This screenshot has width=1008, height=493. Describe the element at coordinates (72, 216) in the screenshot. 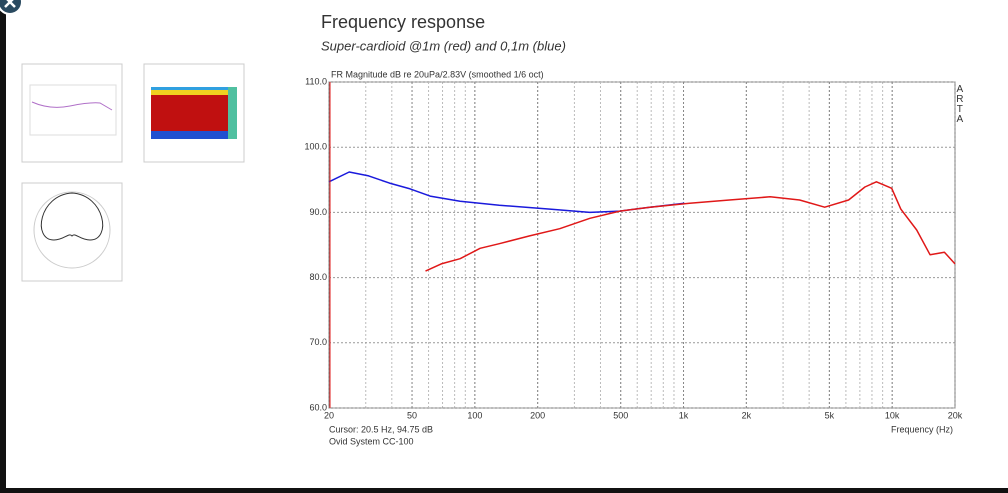

I see `thumbnail-polar-line` at that location.